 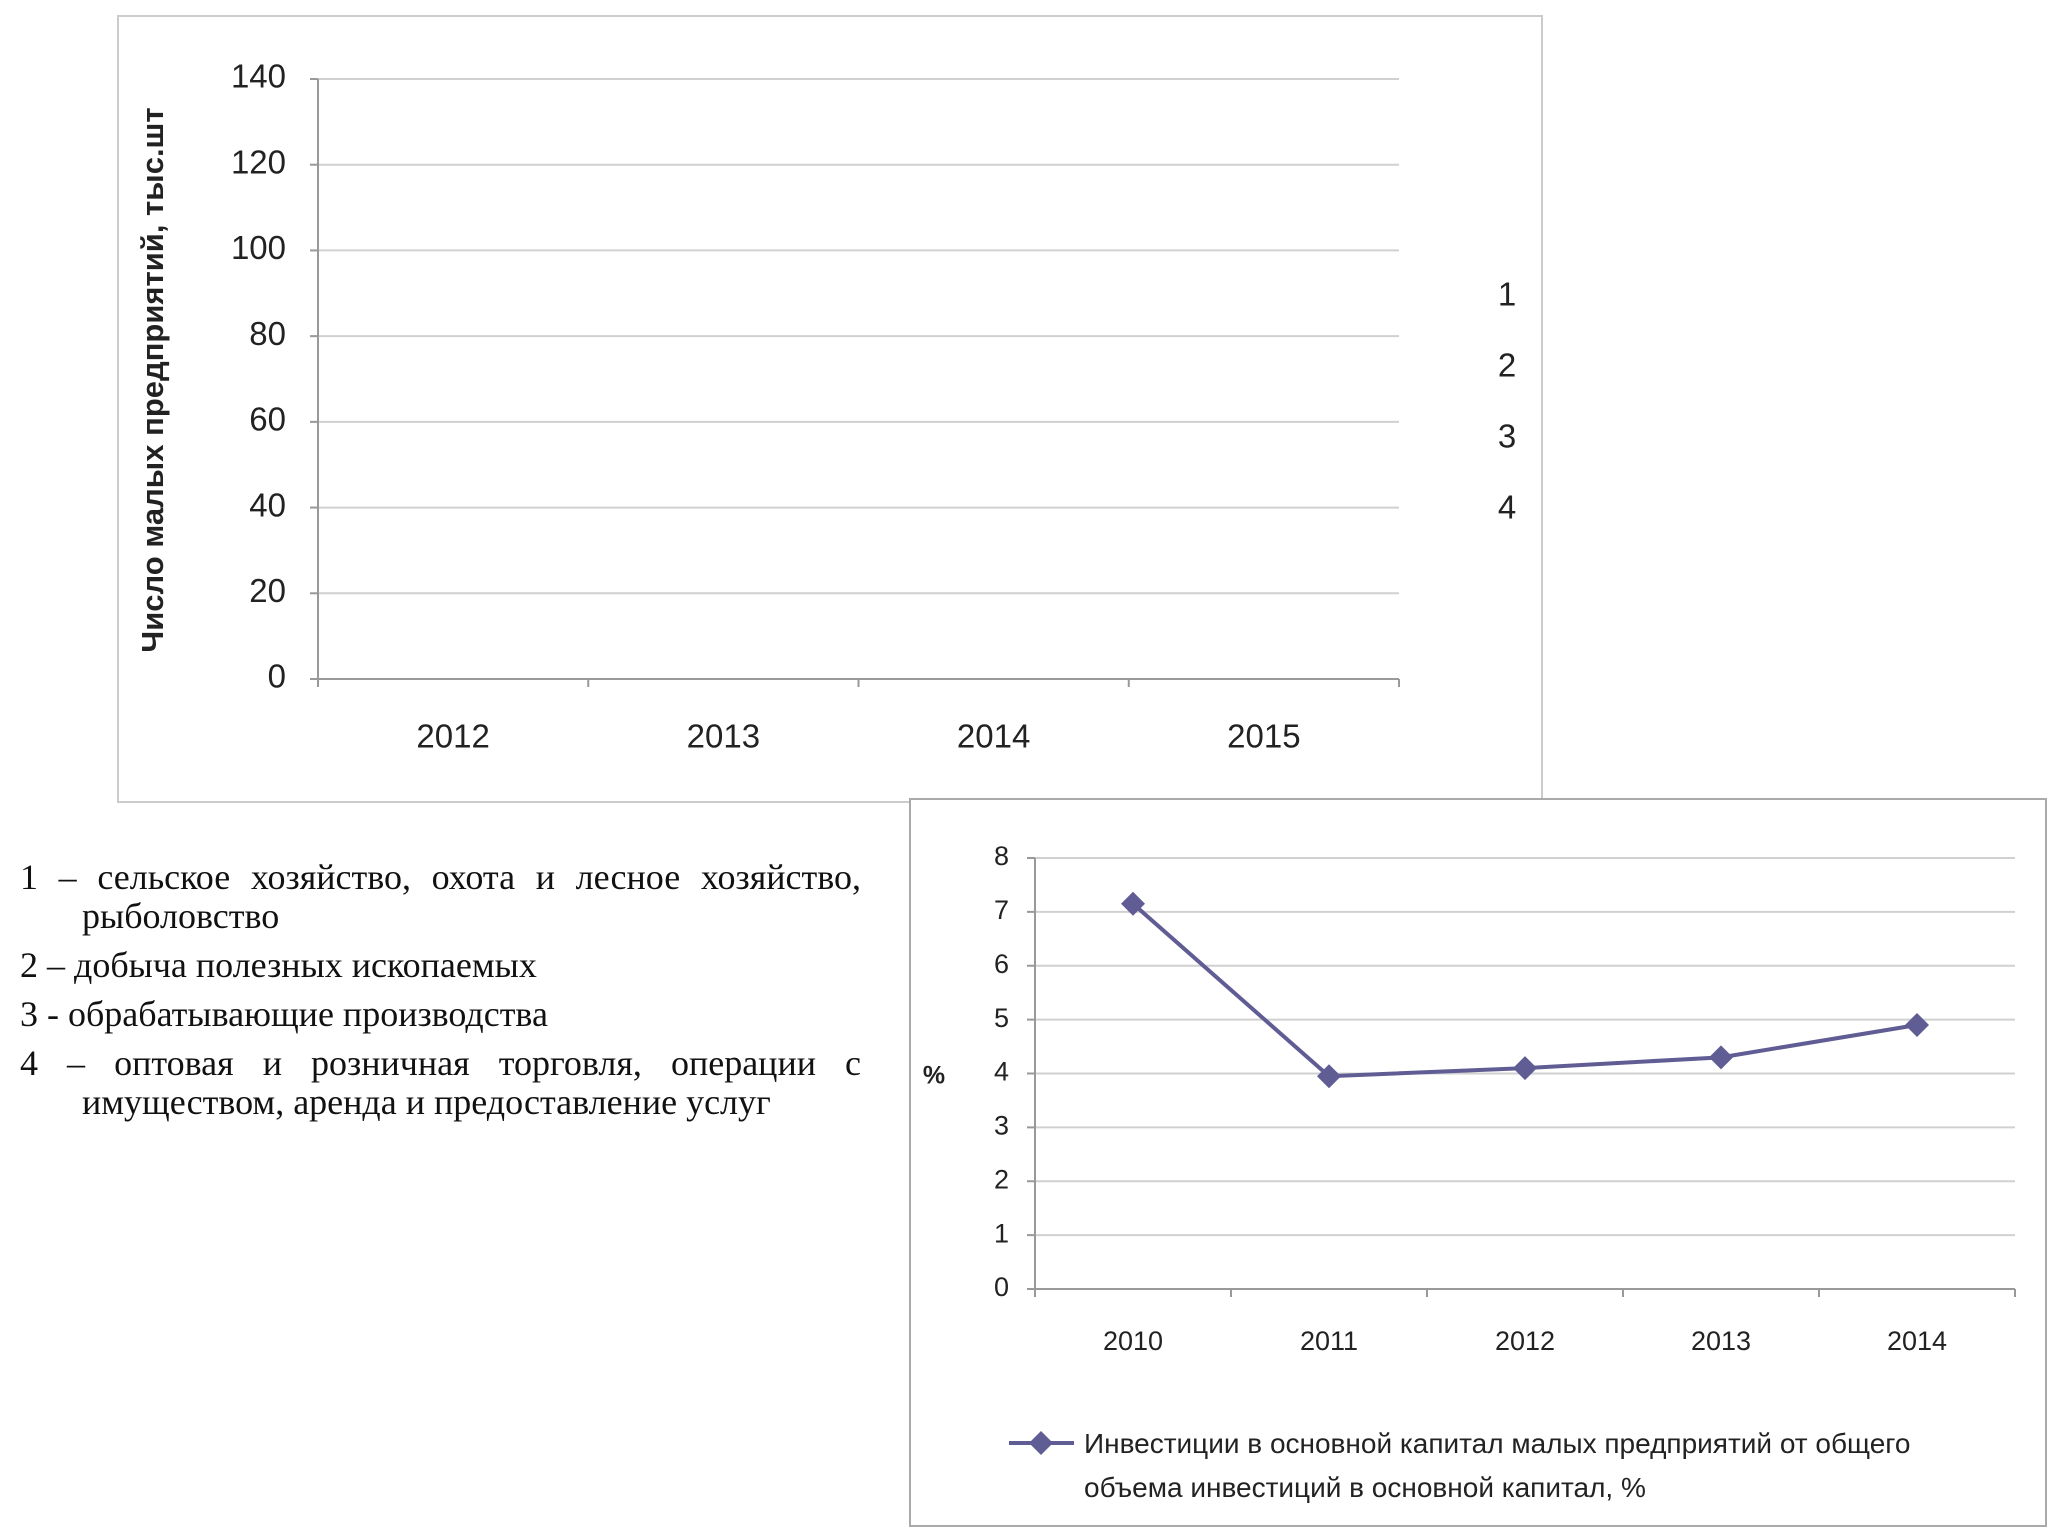 I want to click on y-tick-label: 20, so click(x=267, y=590).